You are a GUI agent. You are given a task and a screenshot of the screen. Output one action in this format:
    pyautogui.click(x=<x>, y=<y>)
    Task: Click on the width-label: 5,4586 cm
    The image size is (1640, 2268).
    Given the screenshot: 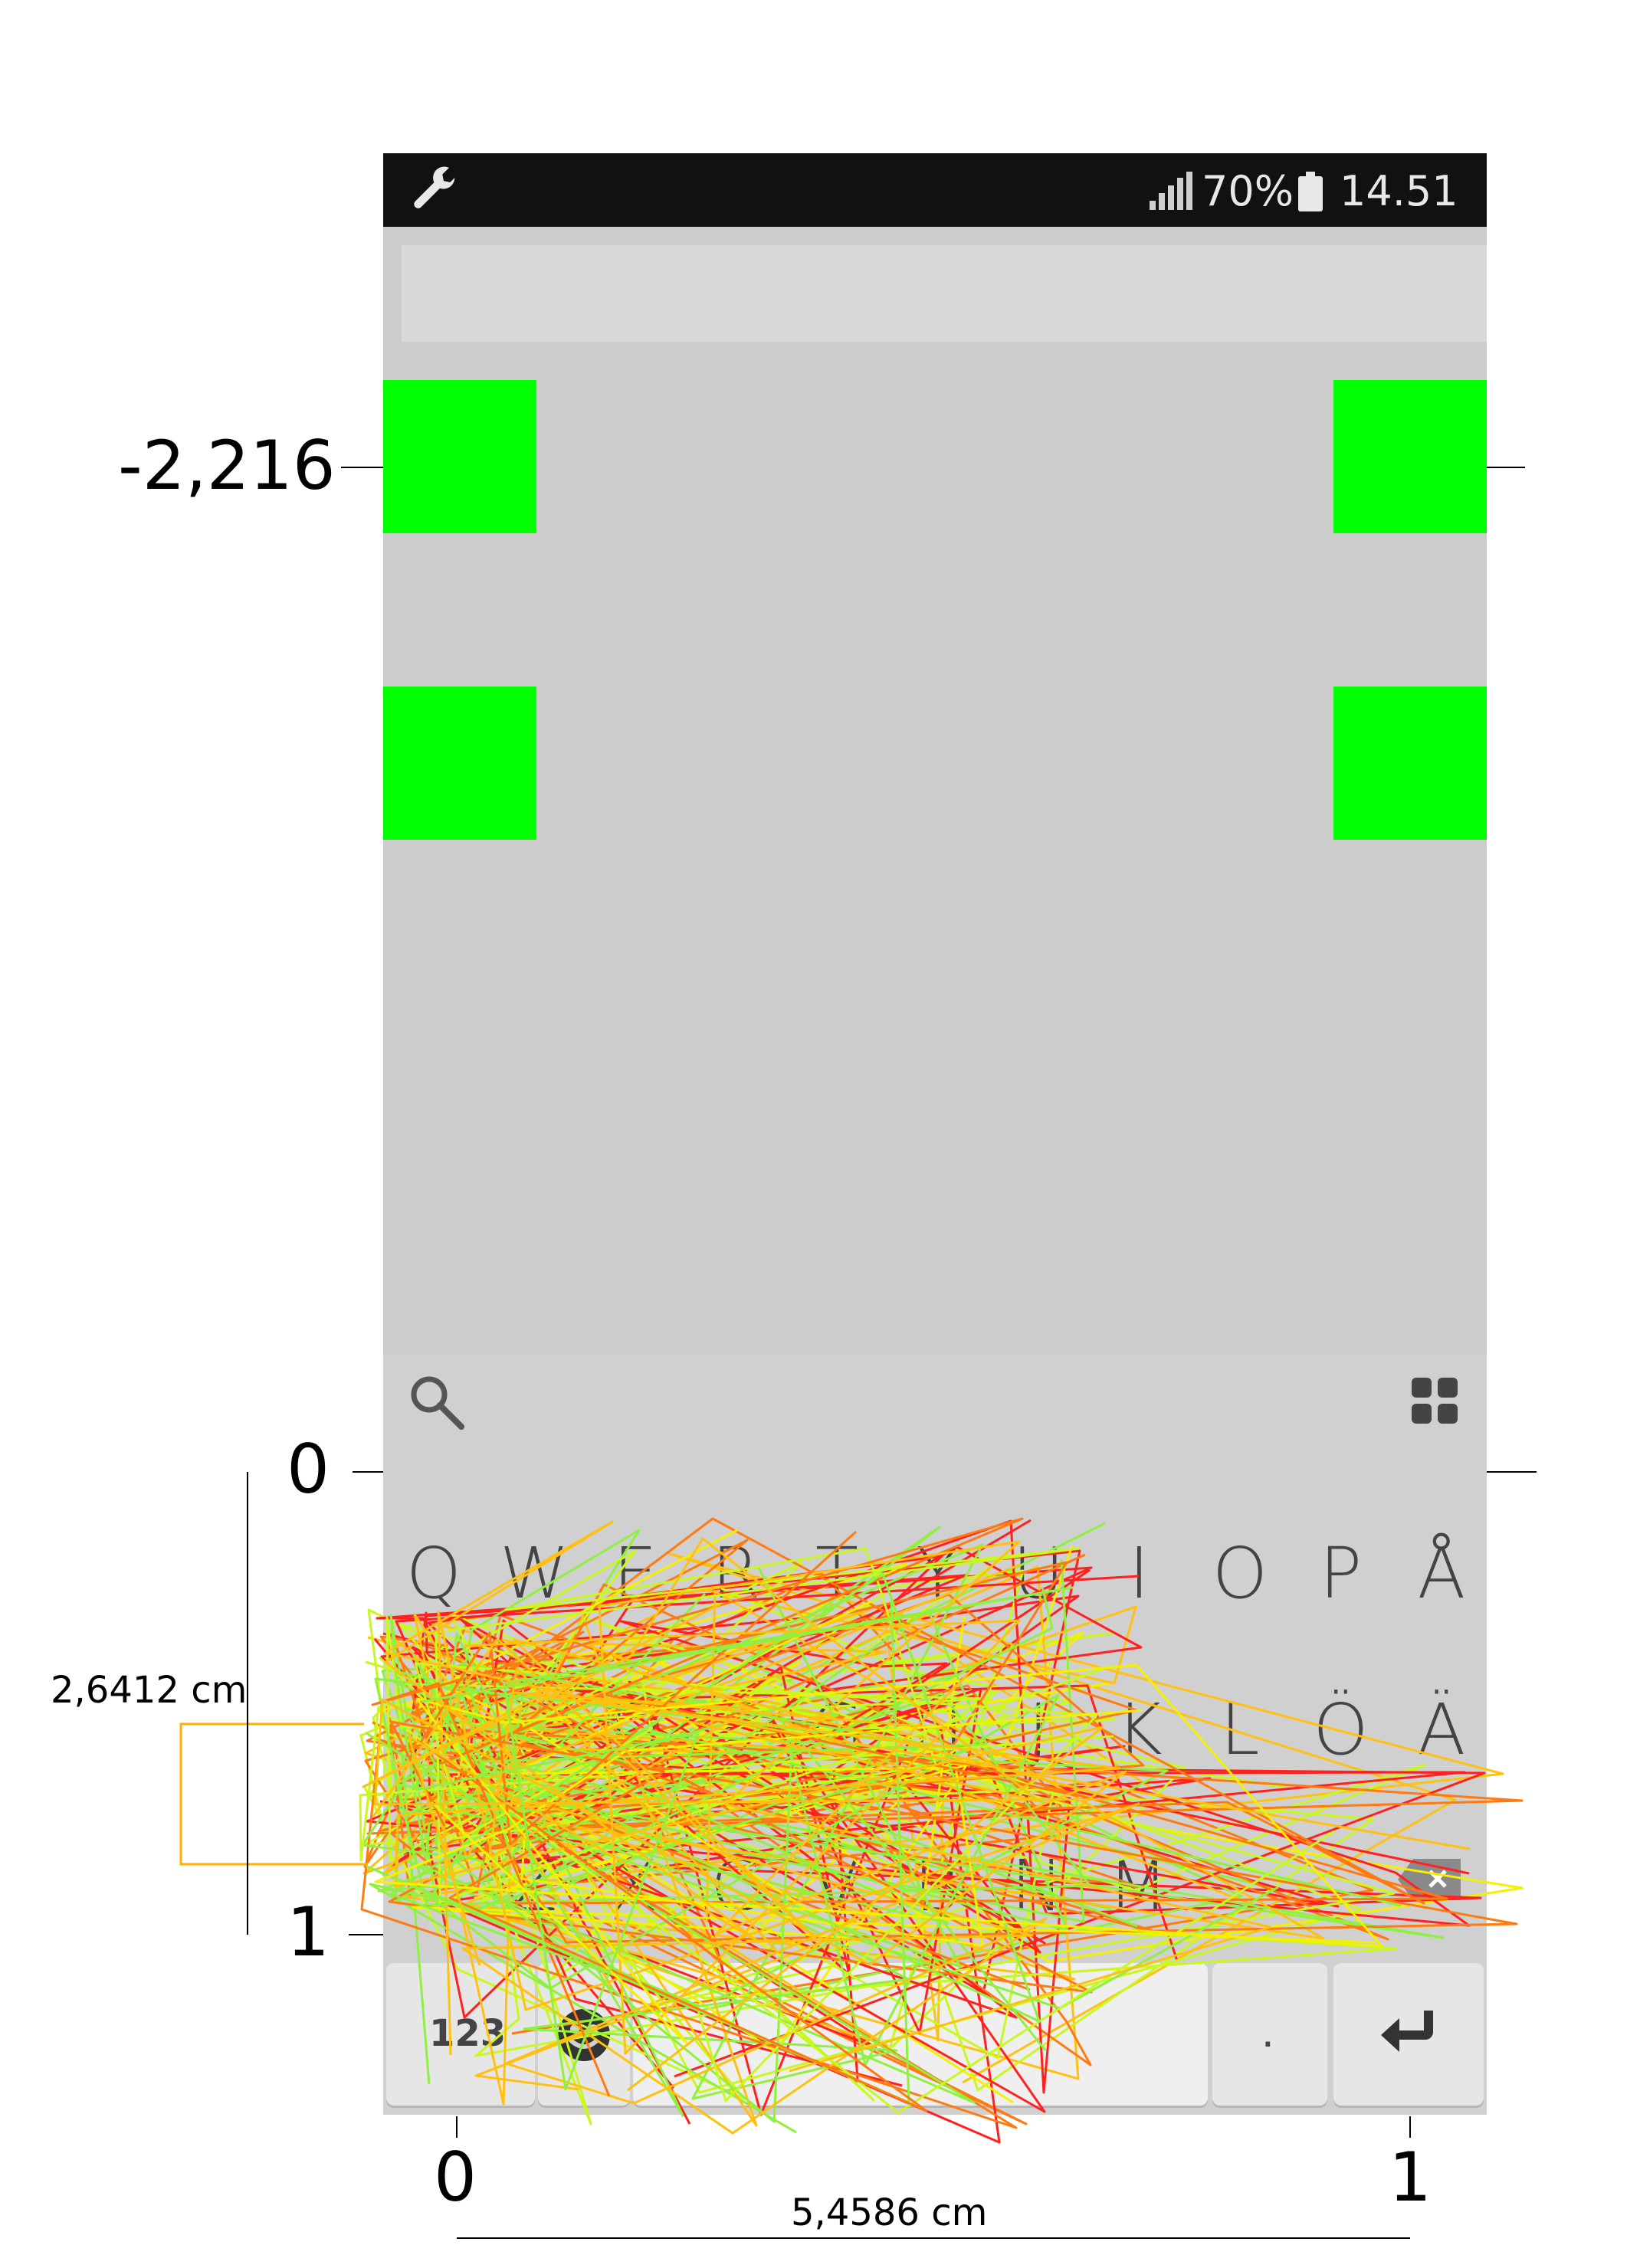 What is the action you would take?
    pyautogui.click(x=889, y=2212)
    